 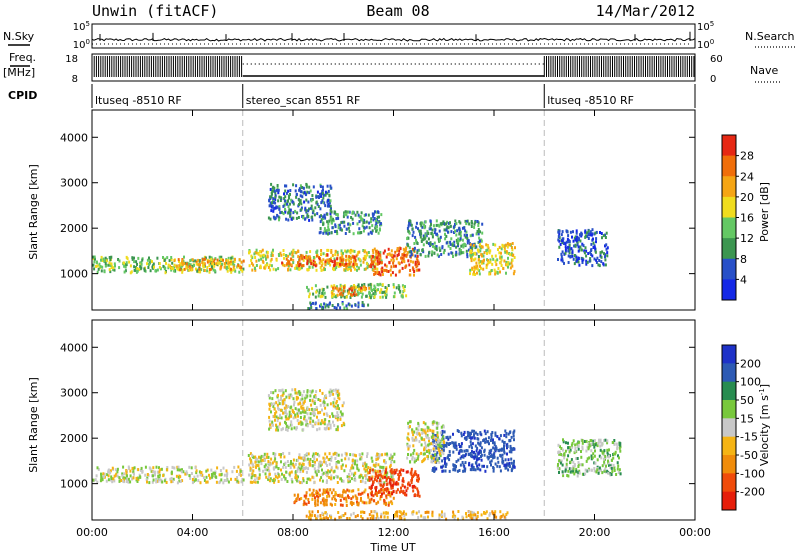 I want to click on echo-region, so click(x=338, y=306).